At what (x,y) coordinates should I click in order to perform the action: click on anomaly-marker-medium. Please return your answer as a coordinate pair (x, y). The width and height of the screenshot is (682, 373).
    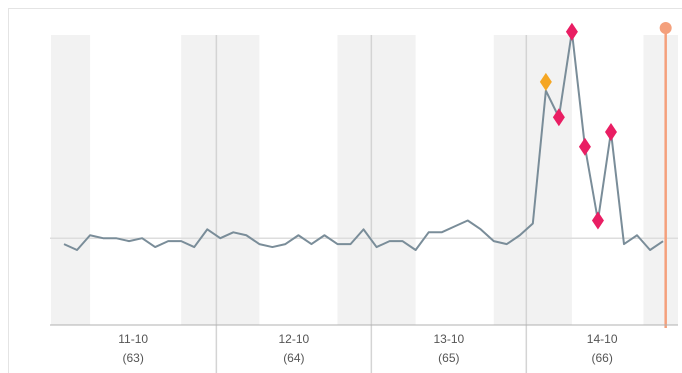
    Looking at the image, I should click on (545, 81).